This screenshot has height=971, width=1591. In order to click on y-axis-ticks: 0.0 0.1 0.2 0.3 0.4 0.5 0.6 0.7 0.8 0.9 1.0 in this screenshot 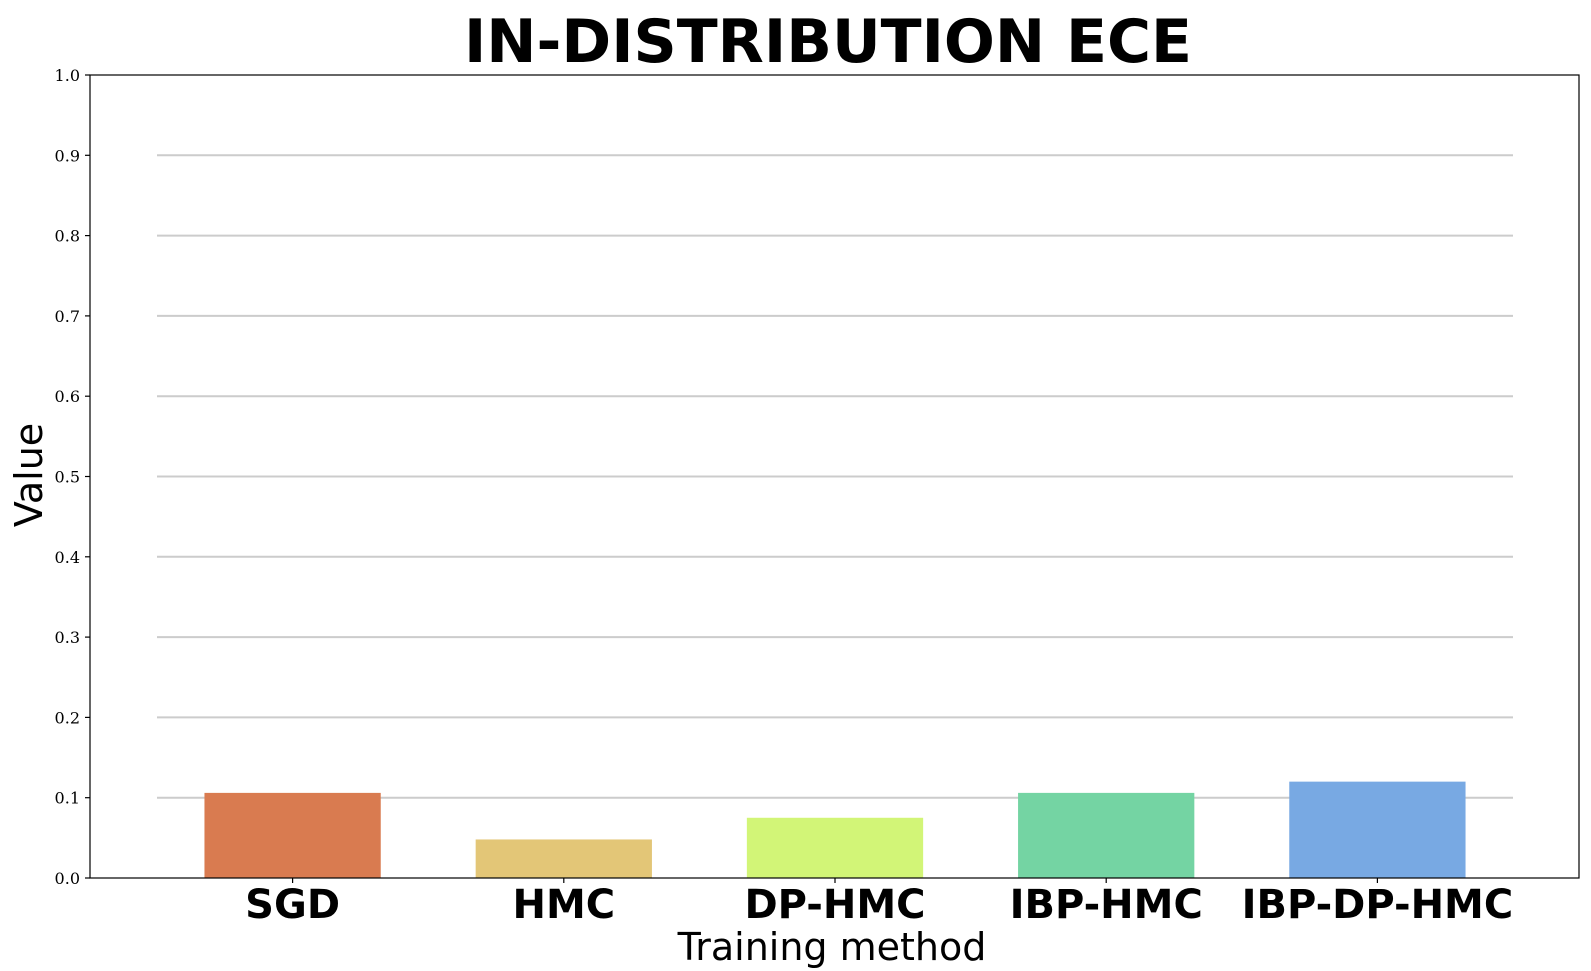, I will do `click(72, 477)`.